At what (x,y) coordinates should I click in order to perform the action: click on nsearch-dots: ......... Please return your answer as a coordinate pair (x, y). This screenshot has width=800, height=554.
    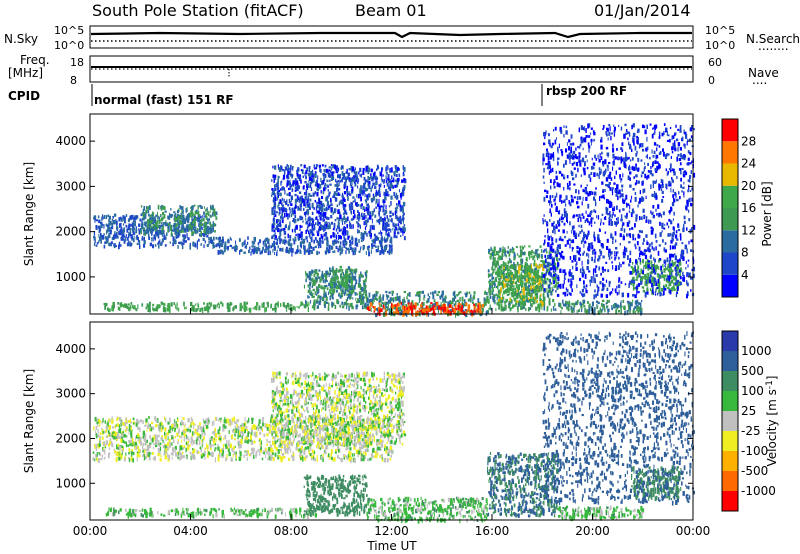
    Looking at the image, I should click on (773, 46).